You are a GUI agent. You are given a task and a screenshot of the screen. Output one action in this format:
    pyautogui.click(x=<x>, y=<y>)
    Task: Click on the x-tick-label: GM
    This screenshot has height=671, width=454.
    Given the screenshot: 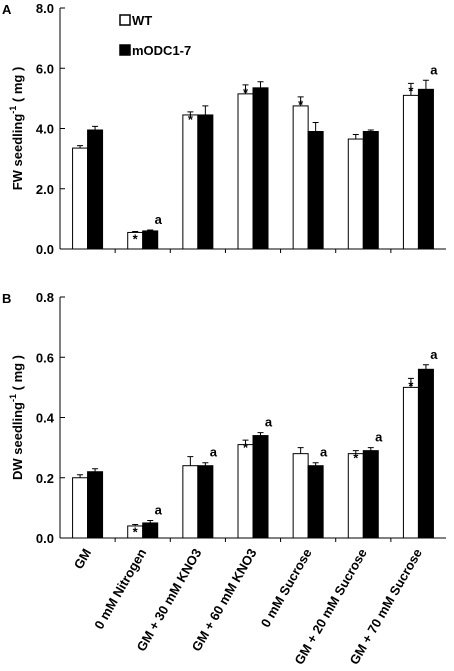 What is the action you would take?
    pyautogui.click(x=82, y=559)
    